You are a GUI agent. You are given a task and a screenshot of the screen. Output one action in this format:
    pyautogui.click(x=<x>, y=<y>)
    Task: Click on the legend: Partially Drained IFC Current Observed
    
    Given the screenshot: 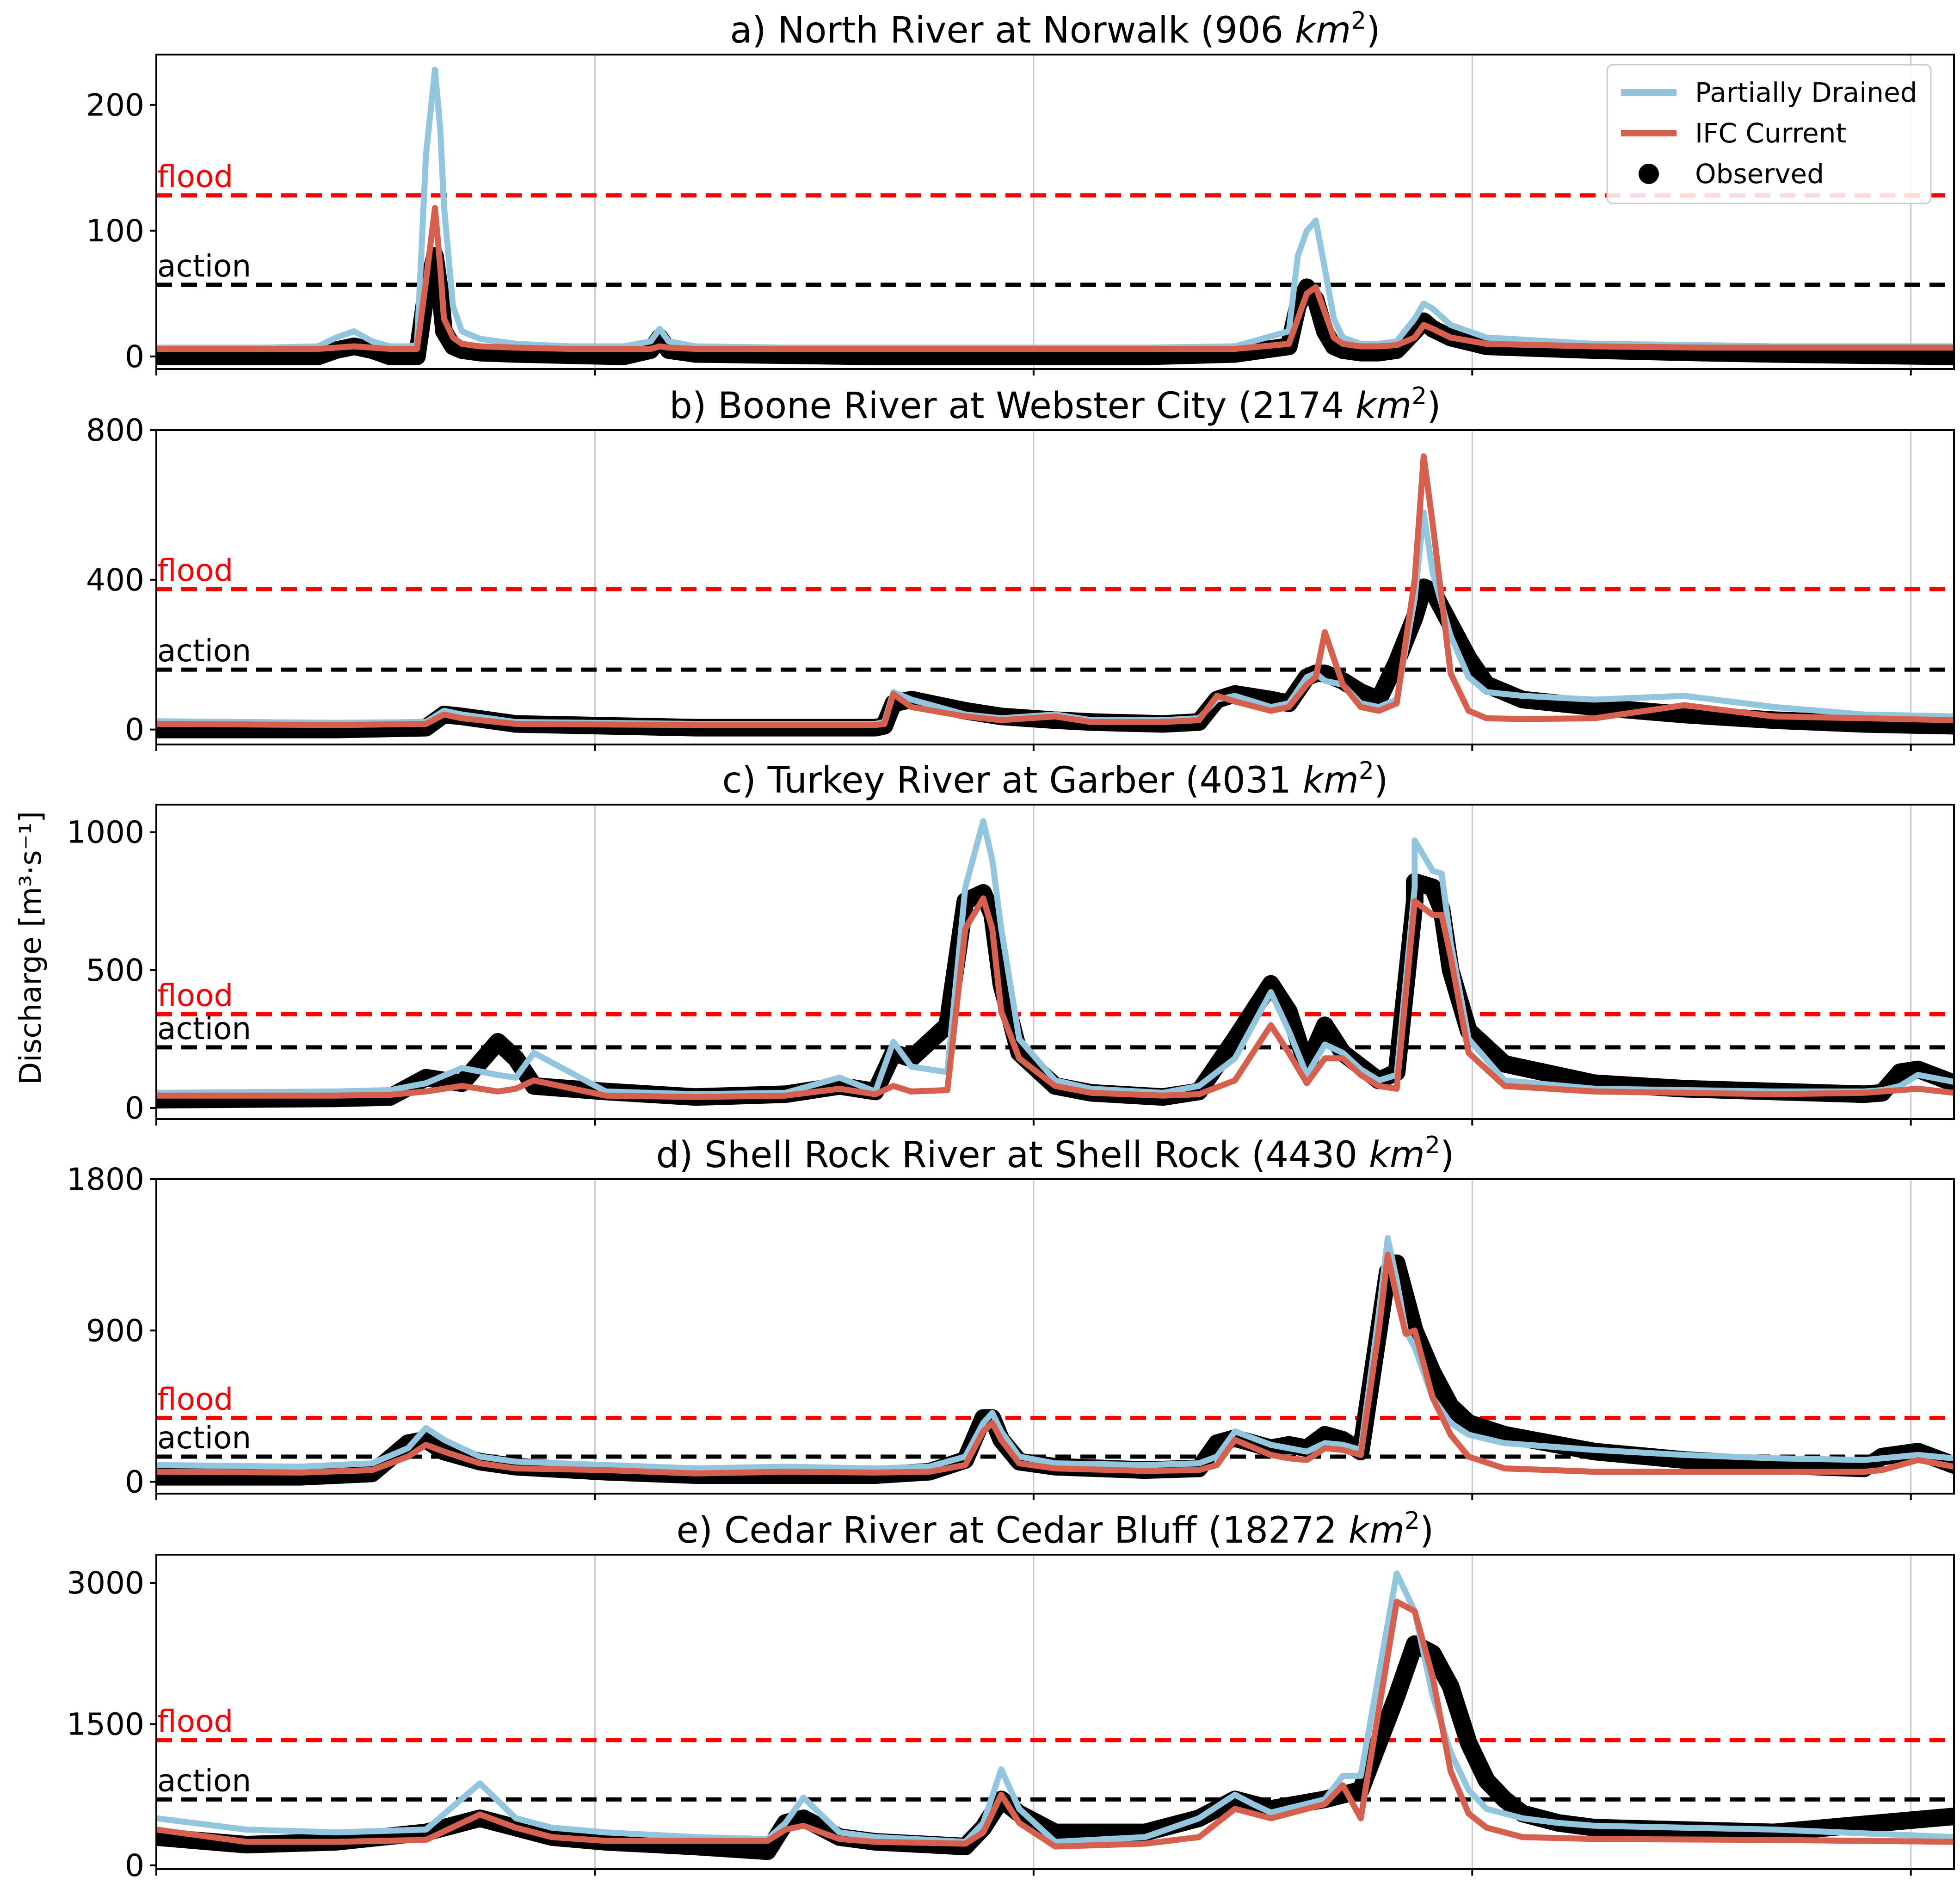 What is the action you would take?
    pyautogui.click(x=1769, y=134)
    